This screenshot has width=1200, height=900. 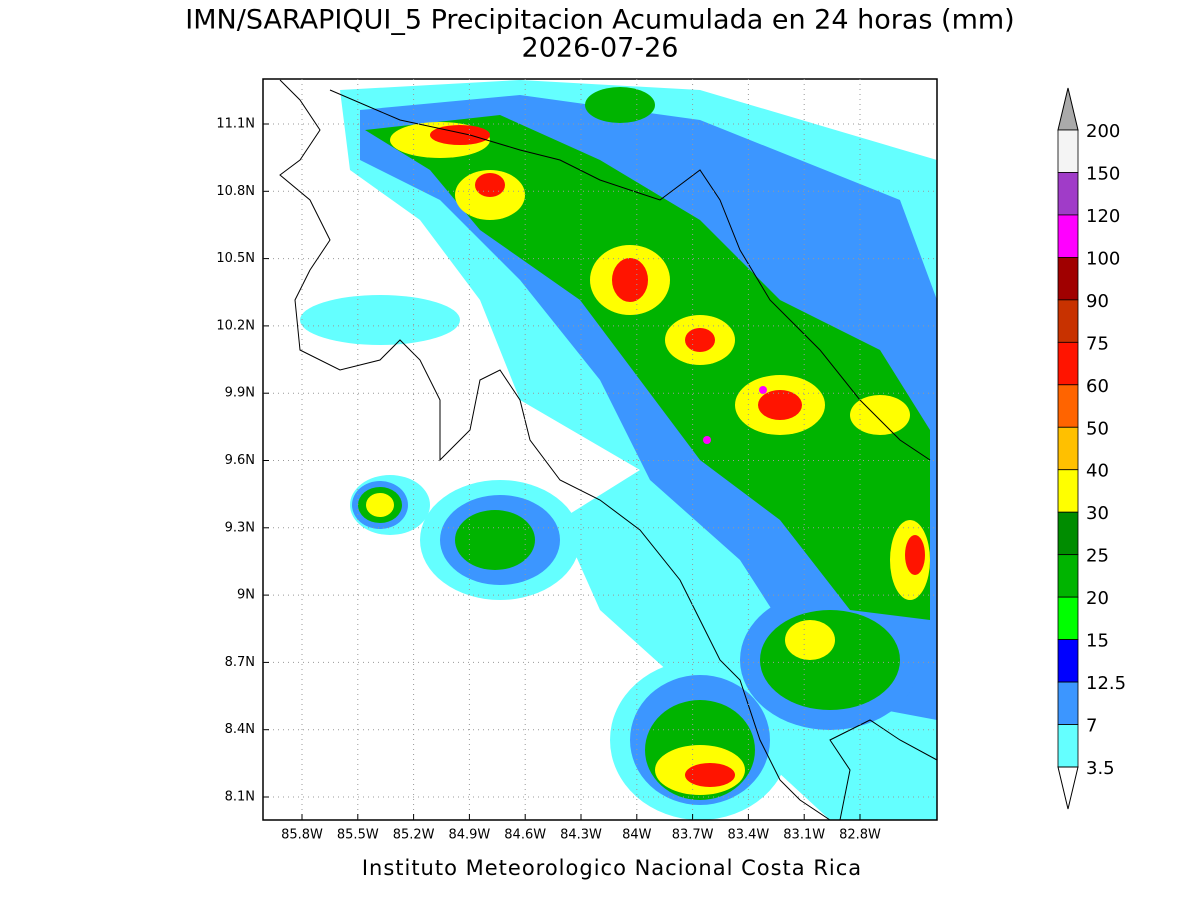 What do you see at coordinates (1068, 788) in the screenshot?
I see `colorbar-under` at bounding box center [1068, 788].